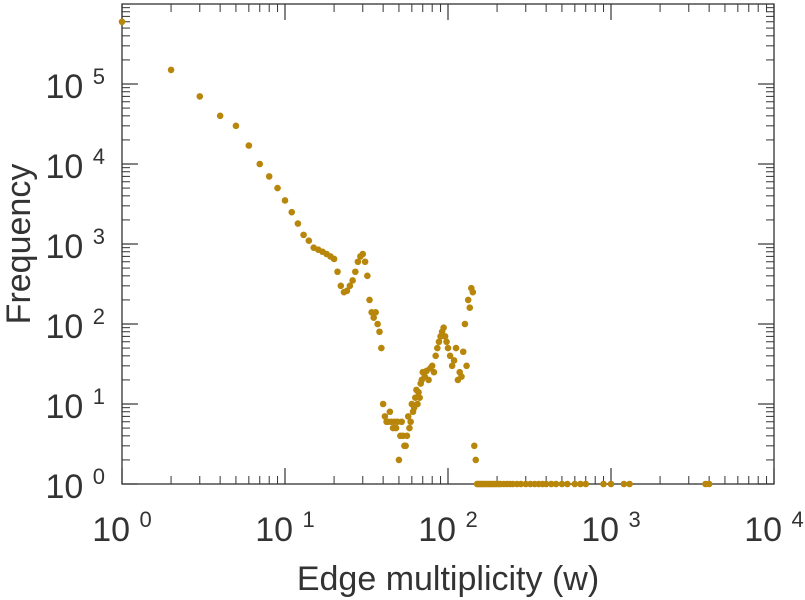  What do you see at coordinates (635, 519) in the screenshot?
I see `x-tick-label-exponent: 3` at bounding box center [635, 519].